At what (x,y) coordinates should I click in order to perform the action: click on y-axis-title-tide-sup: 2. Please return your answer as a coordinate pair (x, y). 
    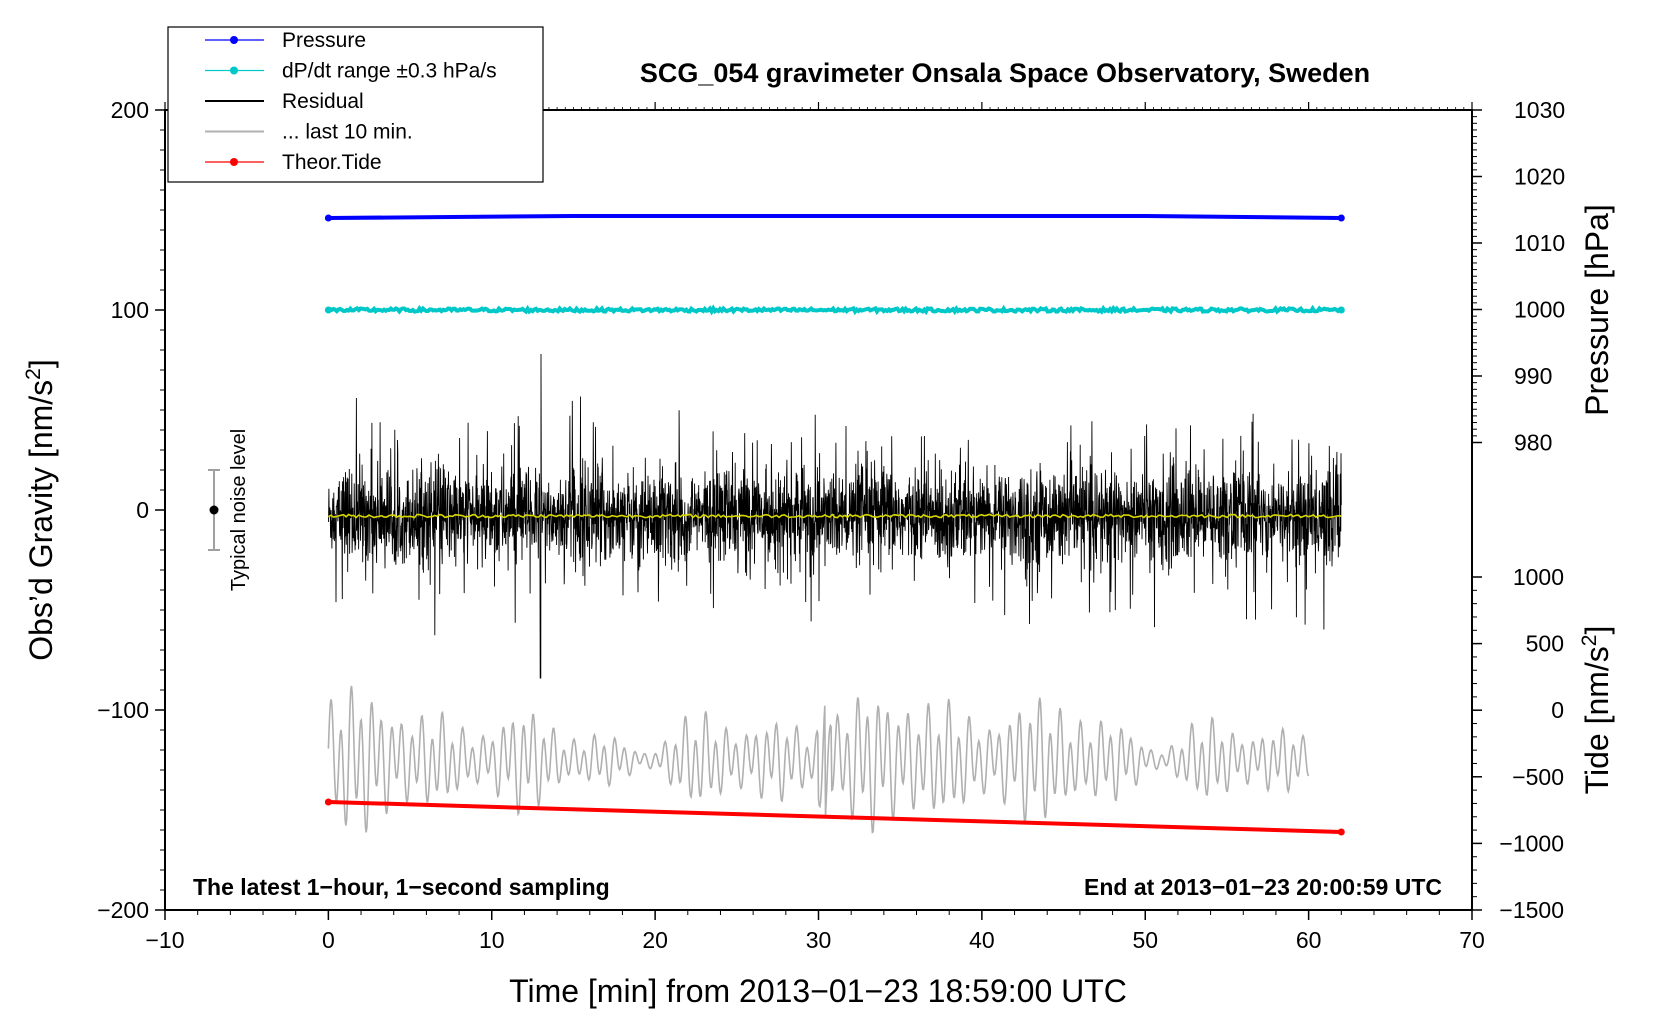
    Looking at the image, I should click on (1589, 641).